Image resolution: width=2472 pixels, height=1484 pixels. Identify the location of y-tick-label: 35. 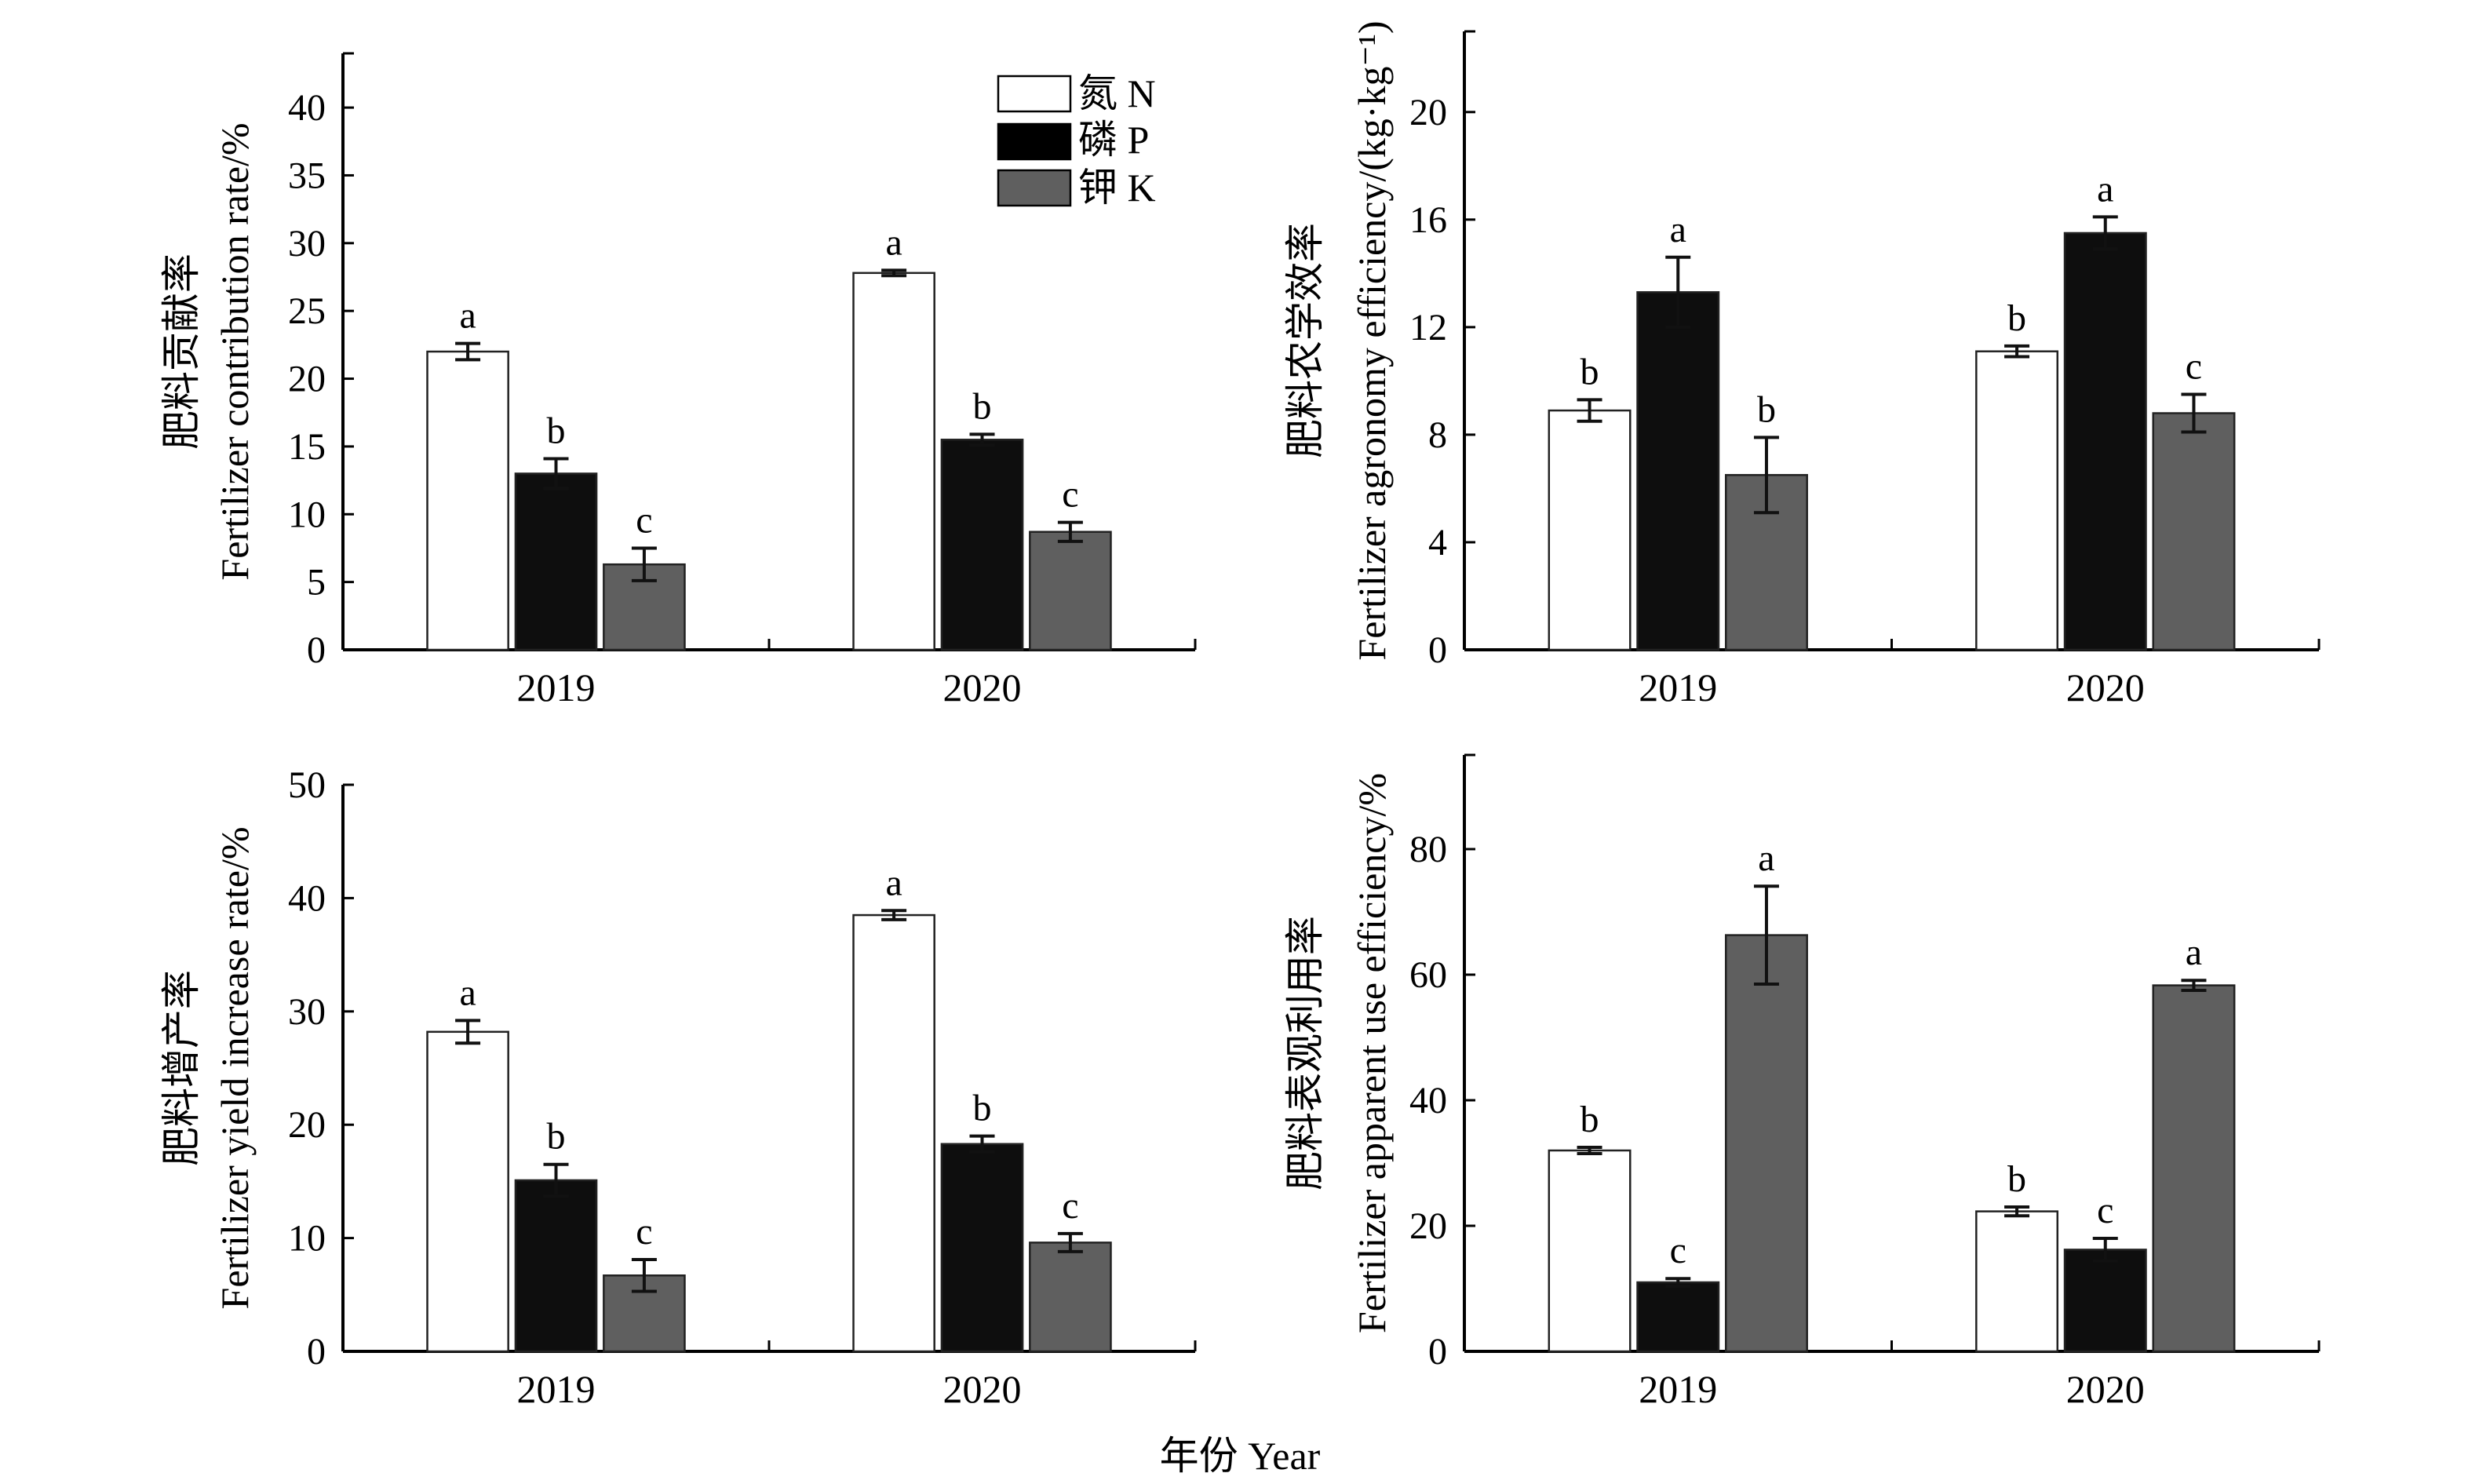
(307, 175).